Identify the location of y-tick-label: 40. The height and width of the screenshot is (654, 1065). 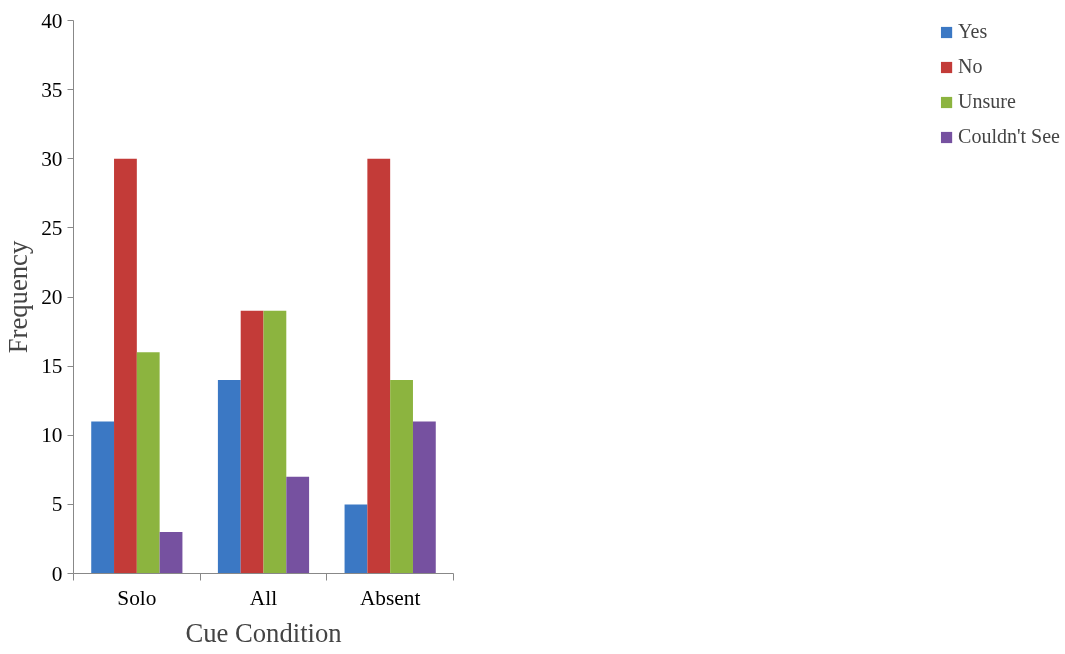
(52, 20).